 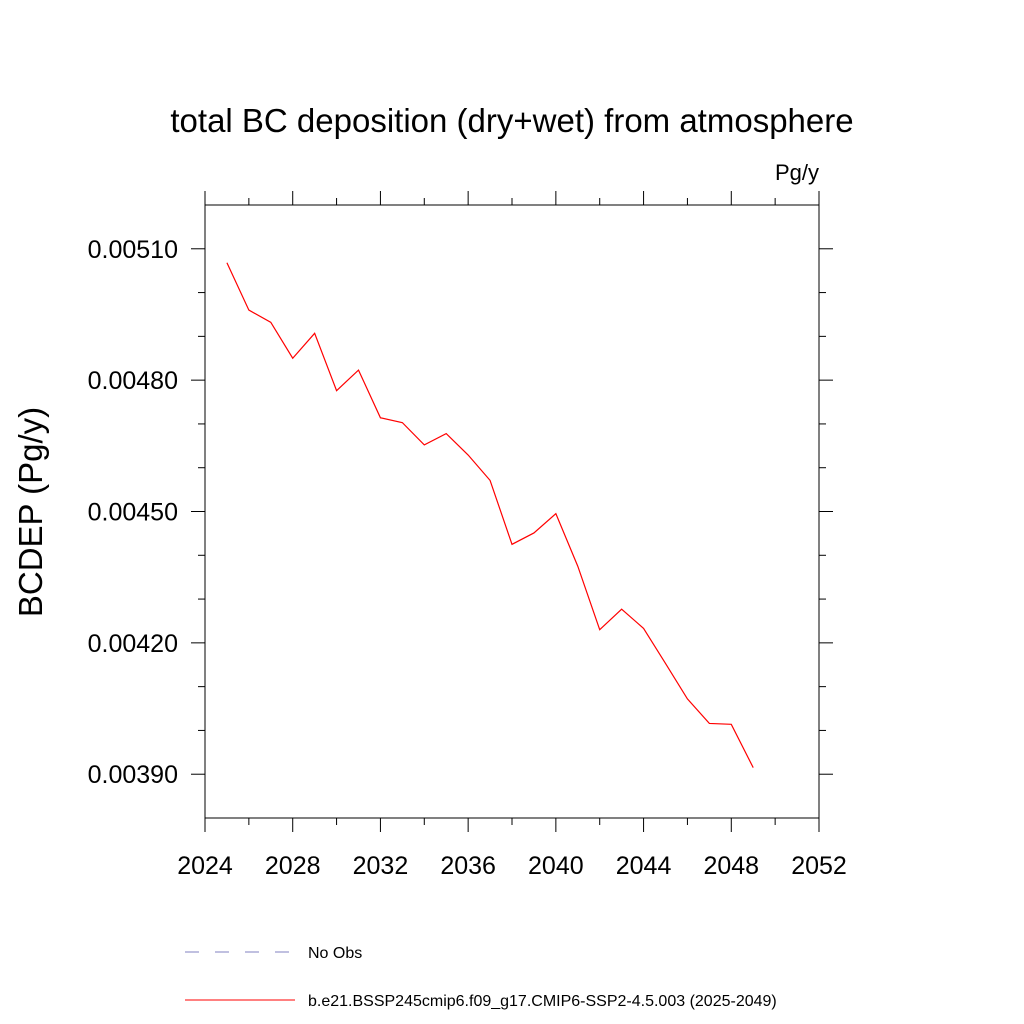 I want to click on y-axis-label: BCDEP (Pg/y), so click(x=30, y=512).